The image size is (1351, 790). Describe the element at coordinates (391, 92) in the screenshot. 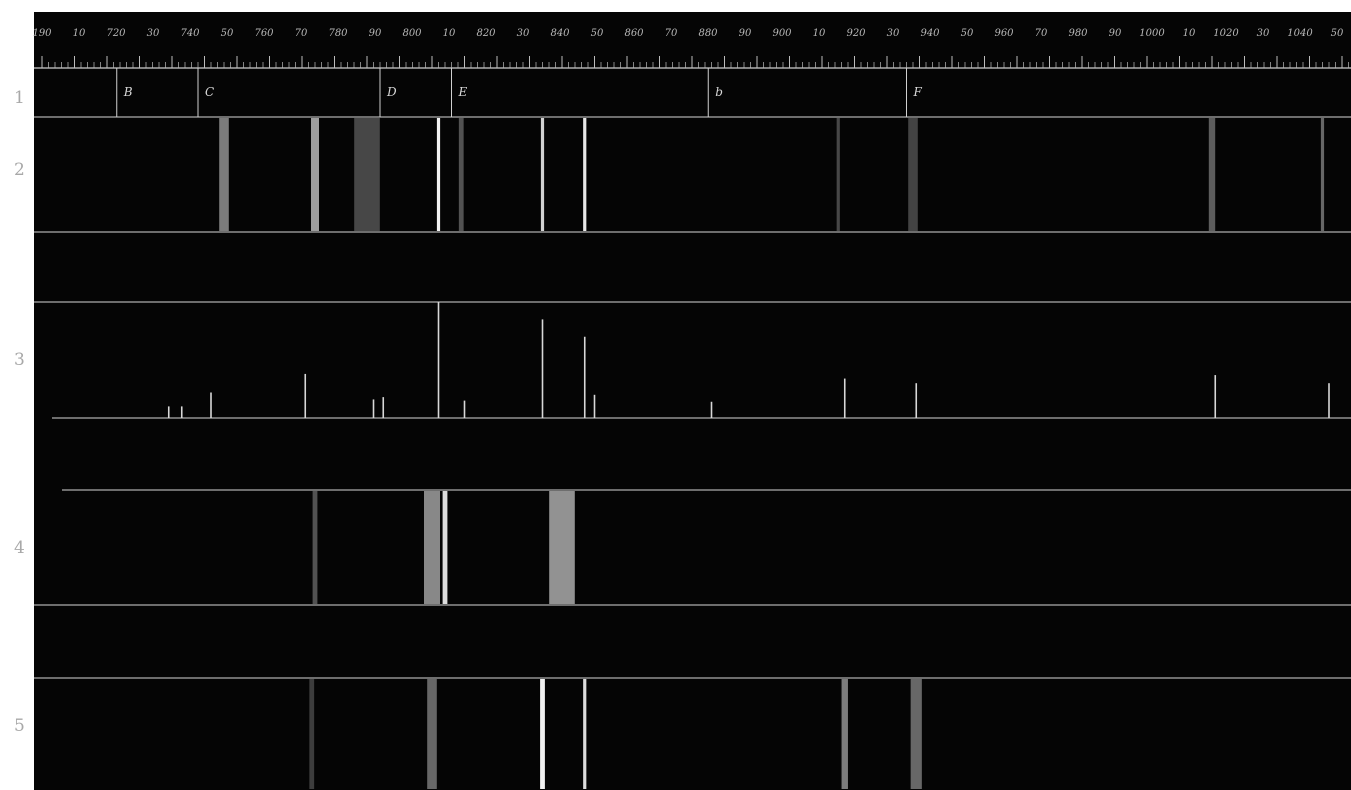

I see `fraunhofer-label-D: D` at that location.